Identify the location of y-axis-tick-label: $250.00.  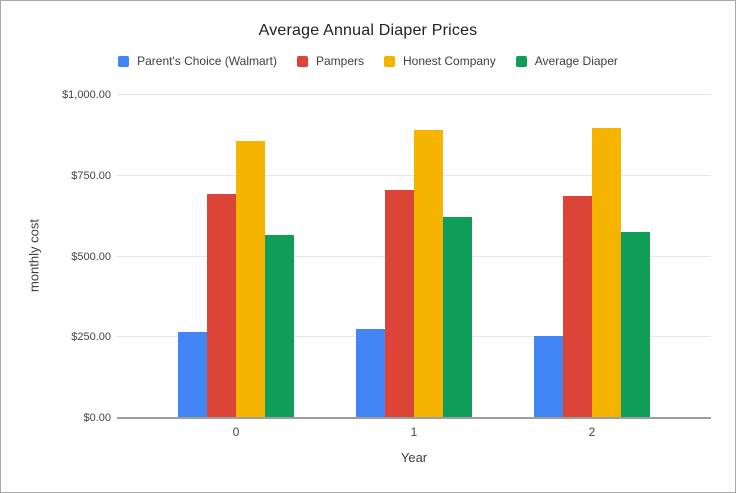
(91, 337).